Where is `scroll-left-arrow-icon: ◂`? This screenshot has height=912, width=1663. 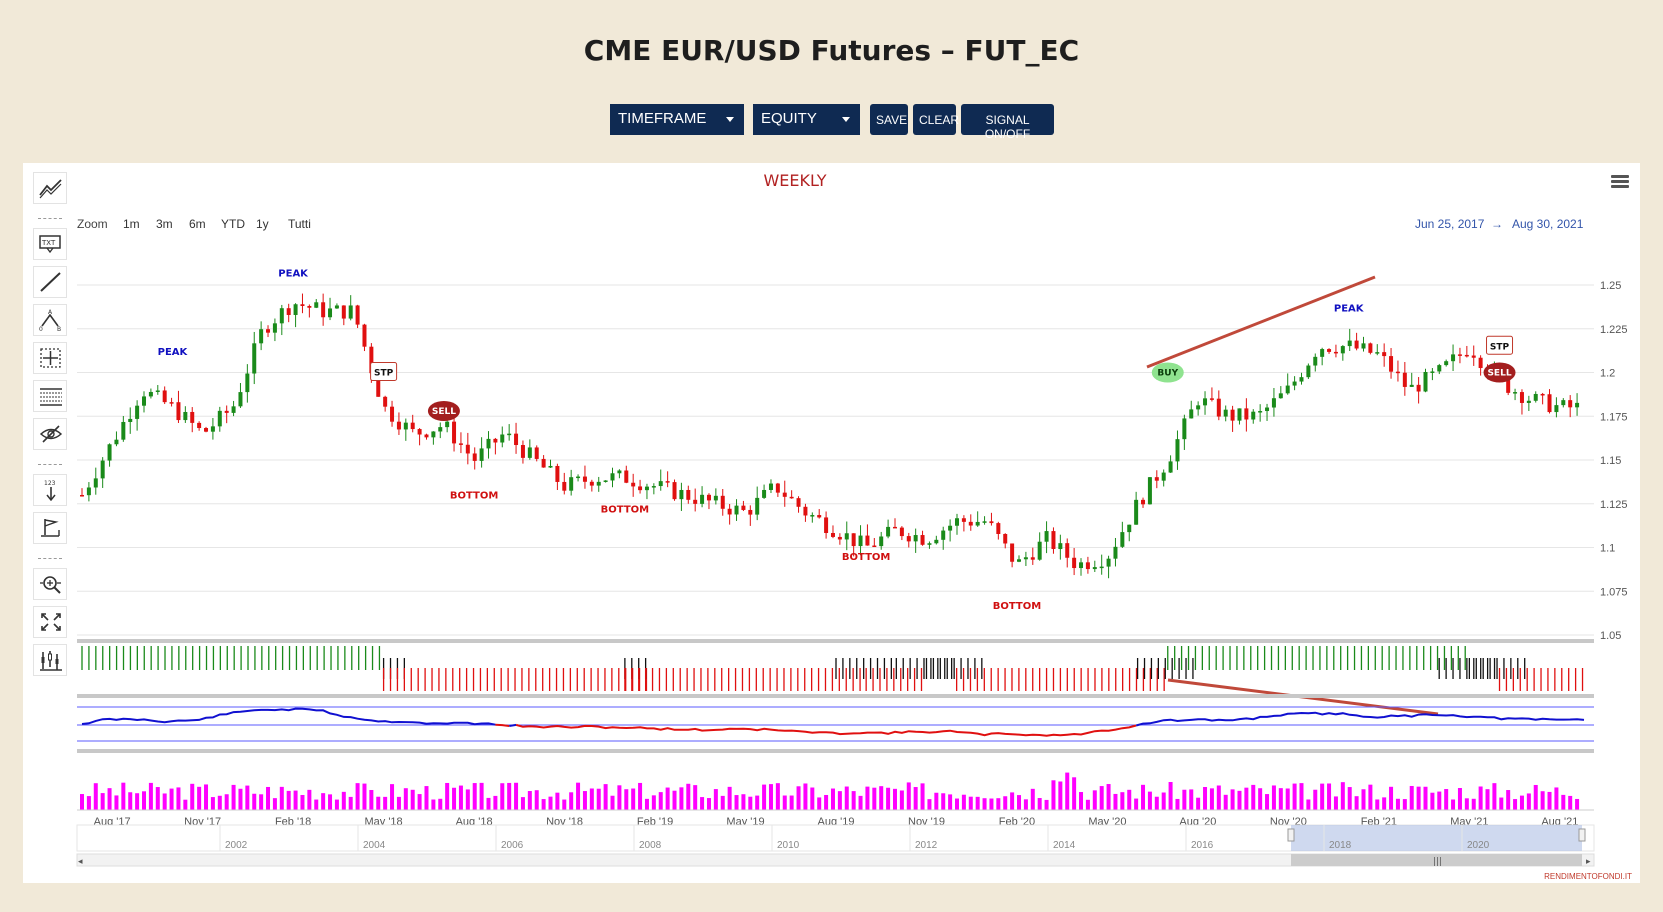
scroll-left-arrow-icon: ◂ is located at coordinates (80, 862).